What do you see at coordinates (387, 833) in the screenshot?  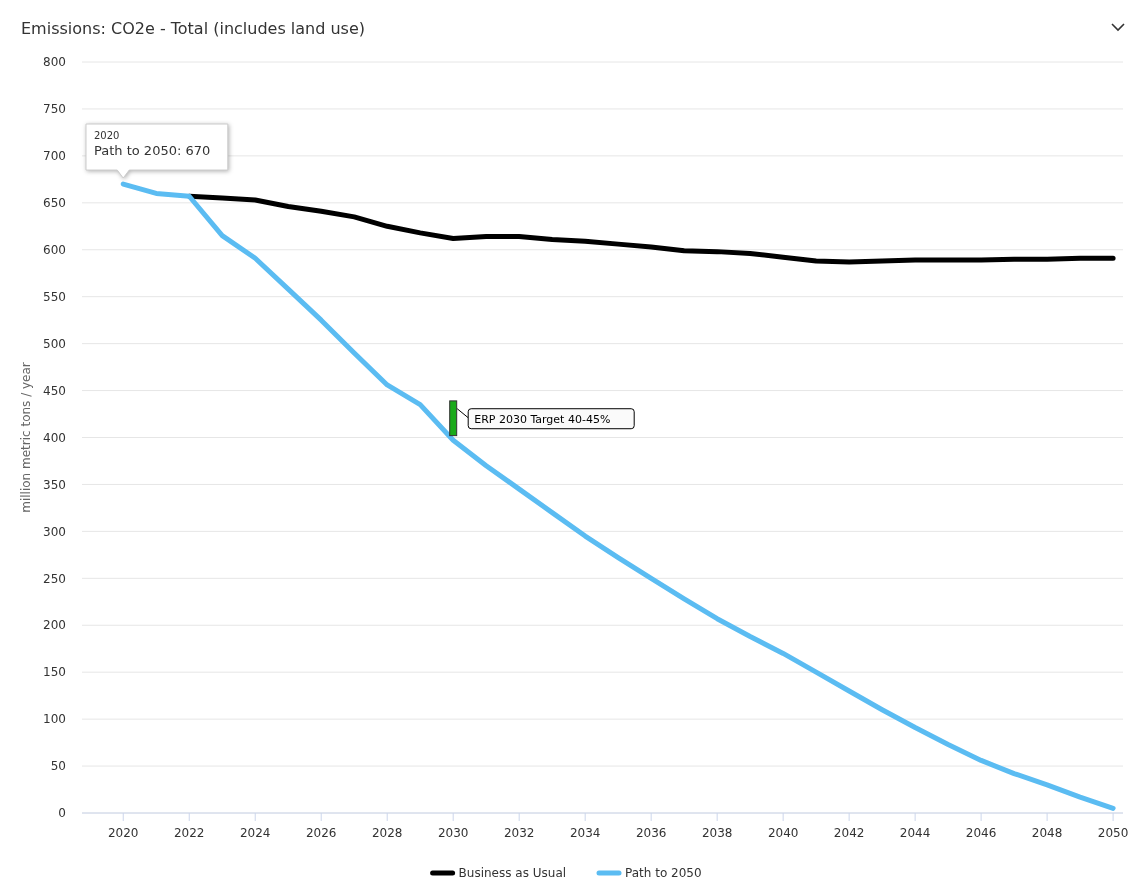 I see `x-tick-label: 2028` at bounding box center [387, 833].